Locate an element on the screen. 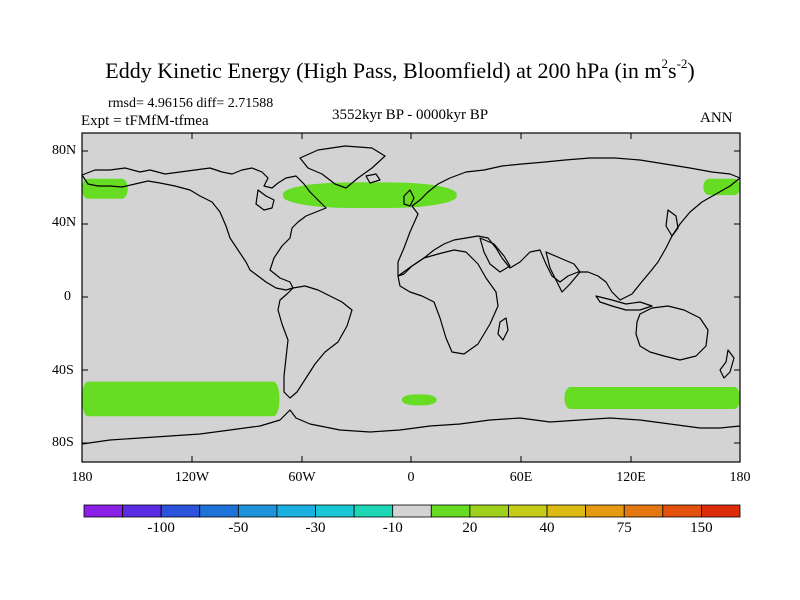 The image size is (800, 600). lon-label-60e: 60E is located at coordinates (521, 477).